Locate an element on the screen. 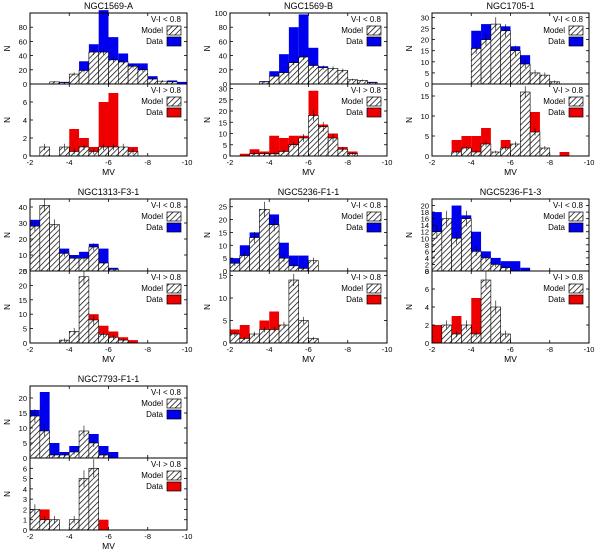  y-tick-label: 80 is located at coordinates (23, 27).